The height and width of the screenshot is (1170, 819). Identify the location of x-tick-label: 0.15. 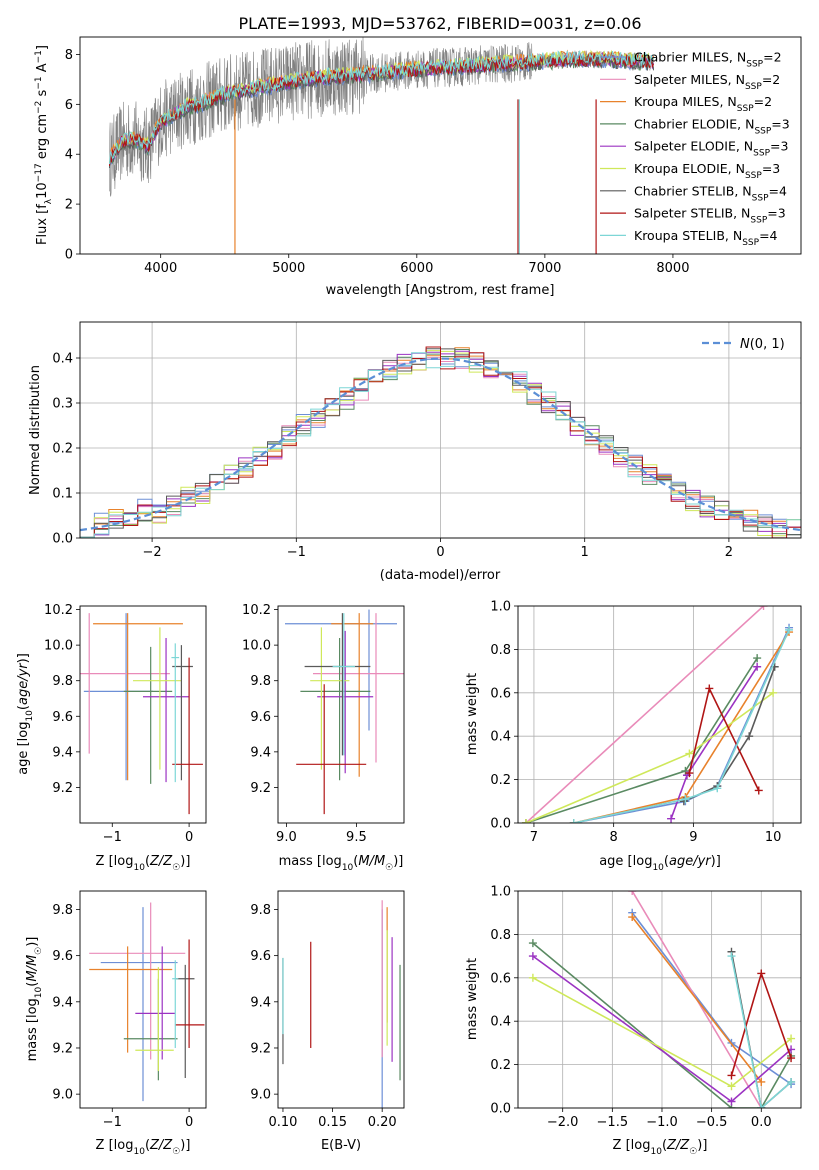
(332, 1122).